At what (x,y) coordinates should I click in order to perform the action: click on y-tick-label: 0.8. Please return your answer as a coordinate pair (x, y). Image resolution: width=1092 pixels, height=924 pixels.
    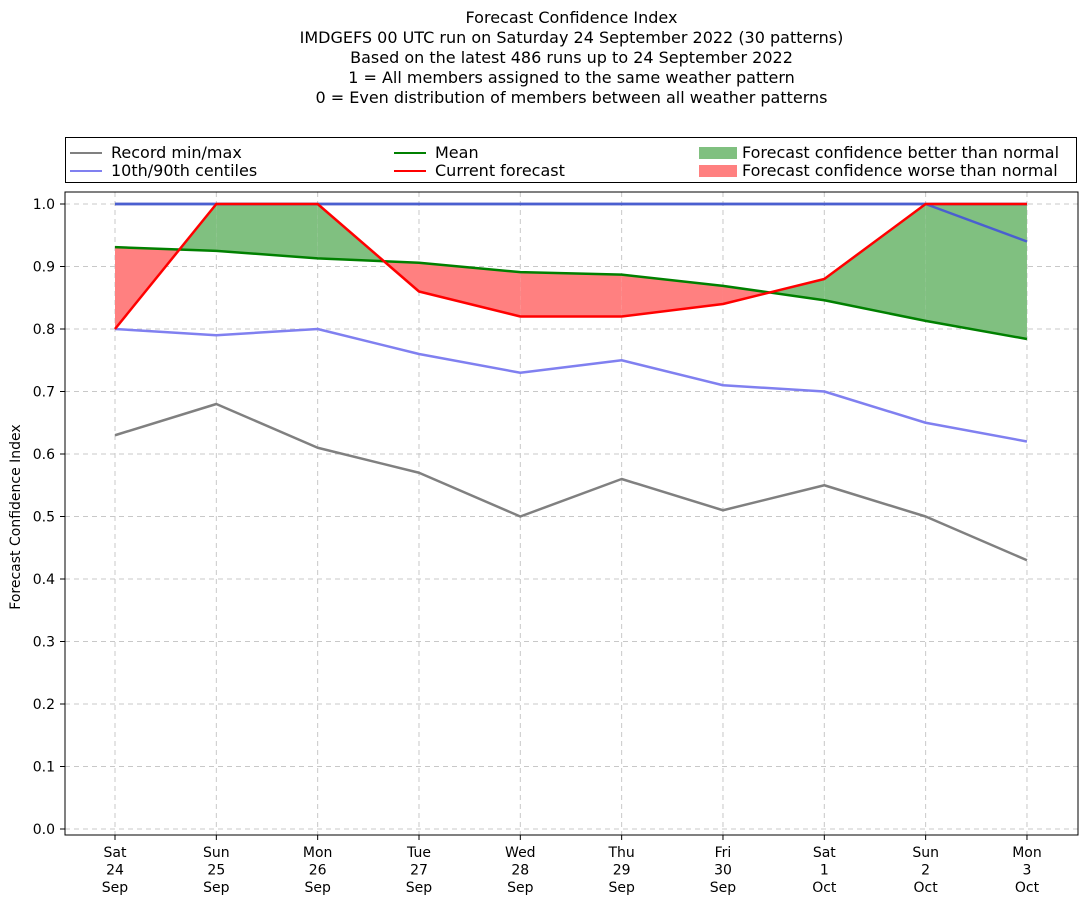
    Looking at the image, I should click on (44, 330).